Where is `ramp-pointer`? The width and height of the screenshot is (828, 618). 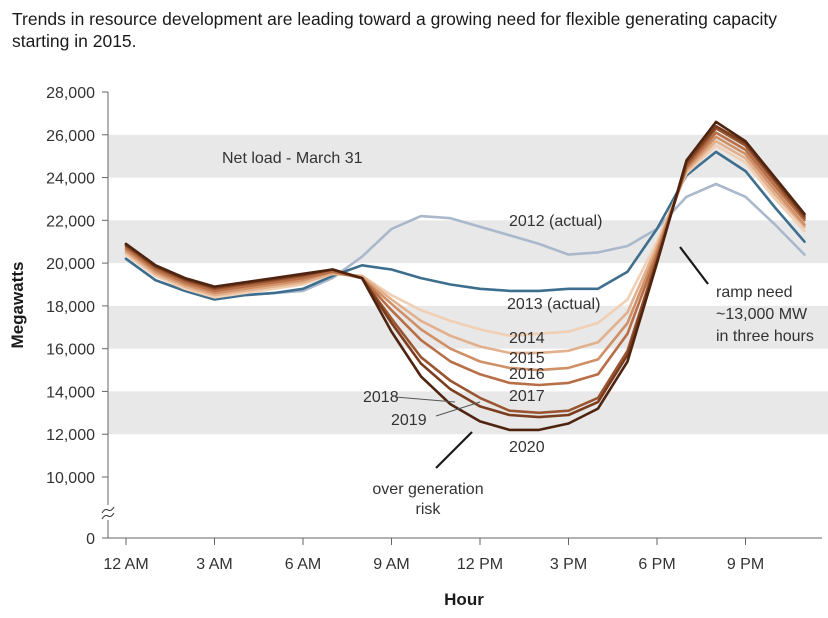 ramp-pointer is located at coordinates (694, 265).